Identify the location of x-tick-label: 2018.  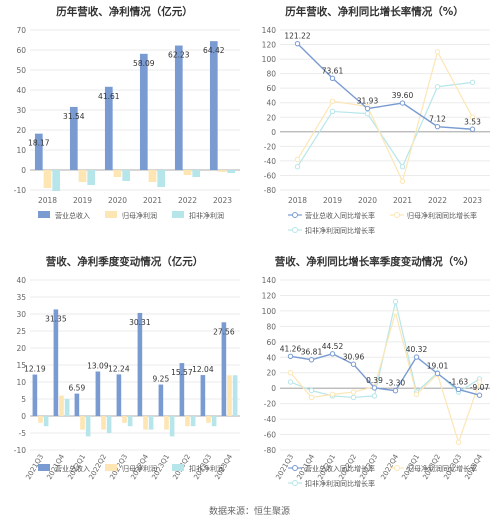
(297, 200).